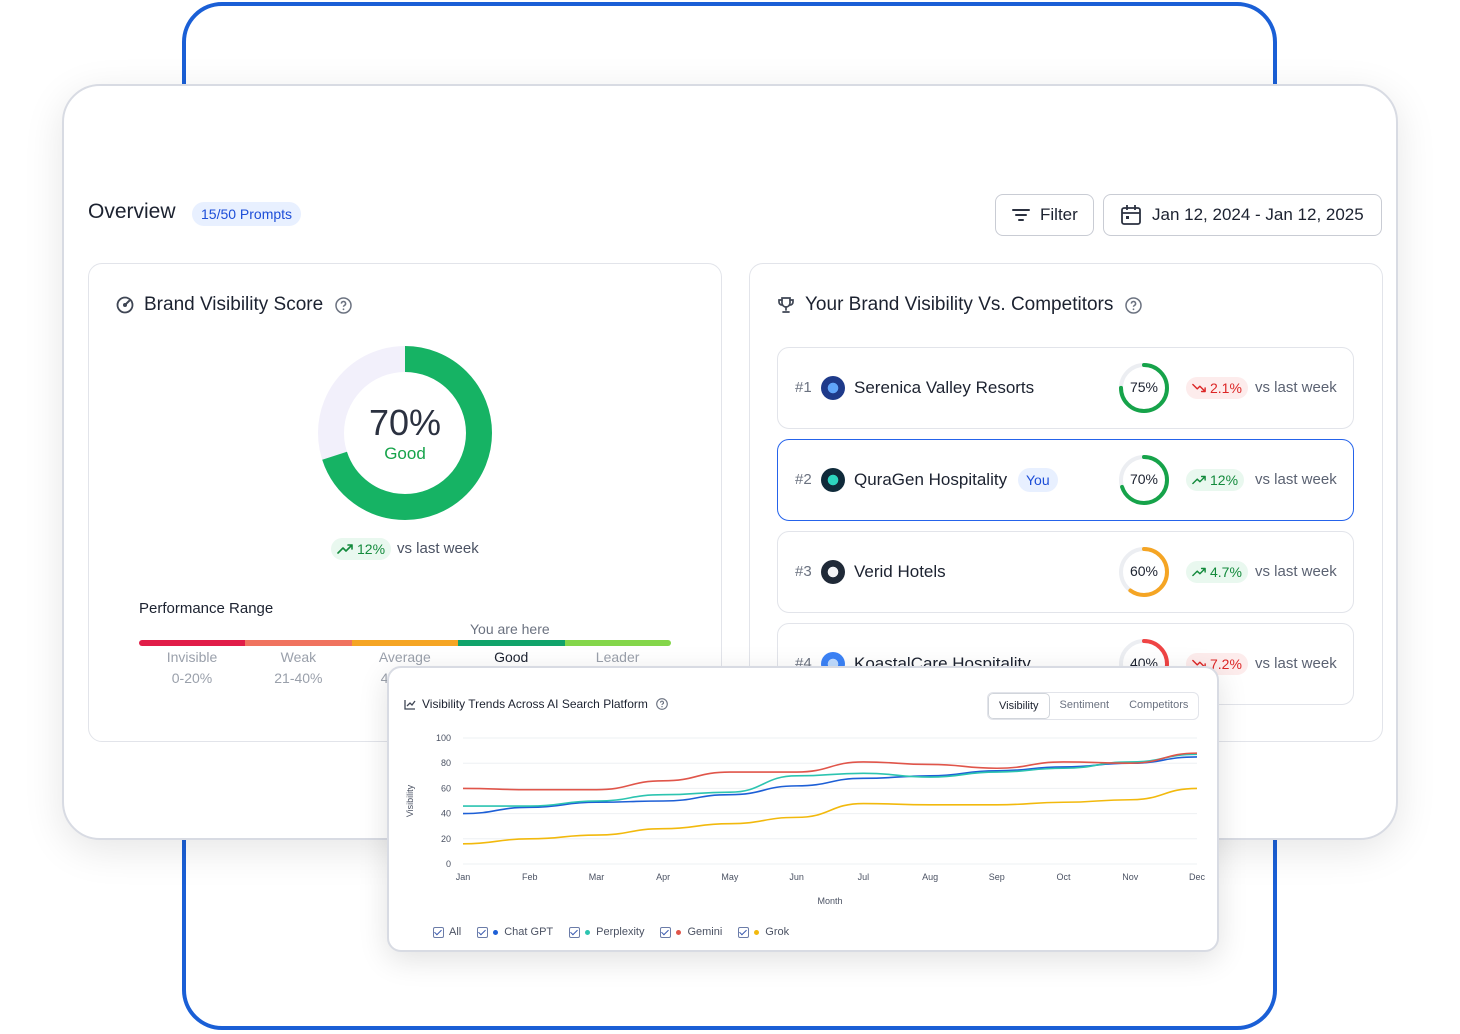 This screenshot has height=1034, width=1460. Describe the element at coordinates (511, 657) in the screenshot. I see `range-label: Good` at that location.